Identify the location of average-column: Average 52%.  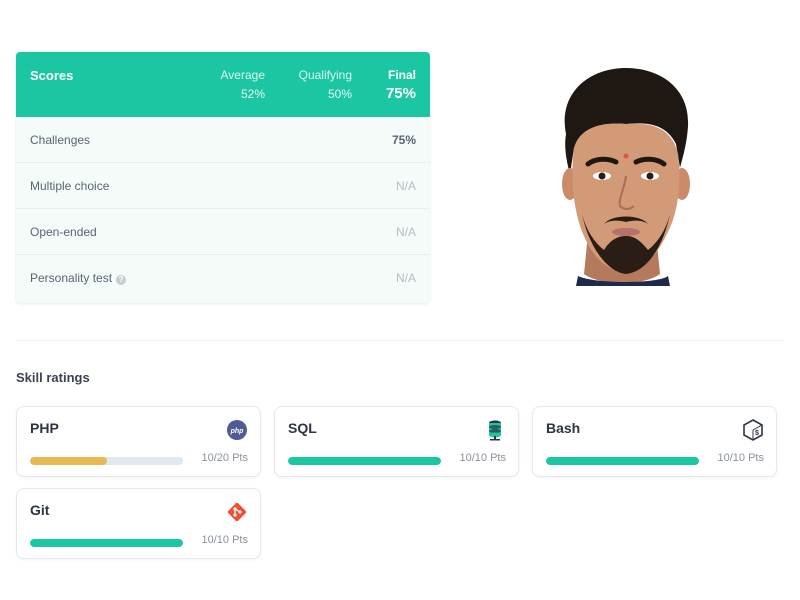
(243, 84).